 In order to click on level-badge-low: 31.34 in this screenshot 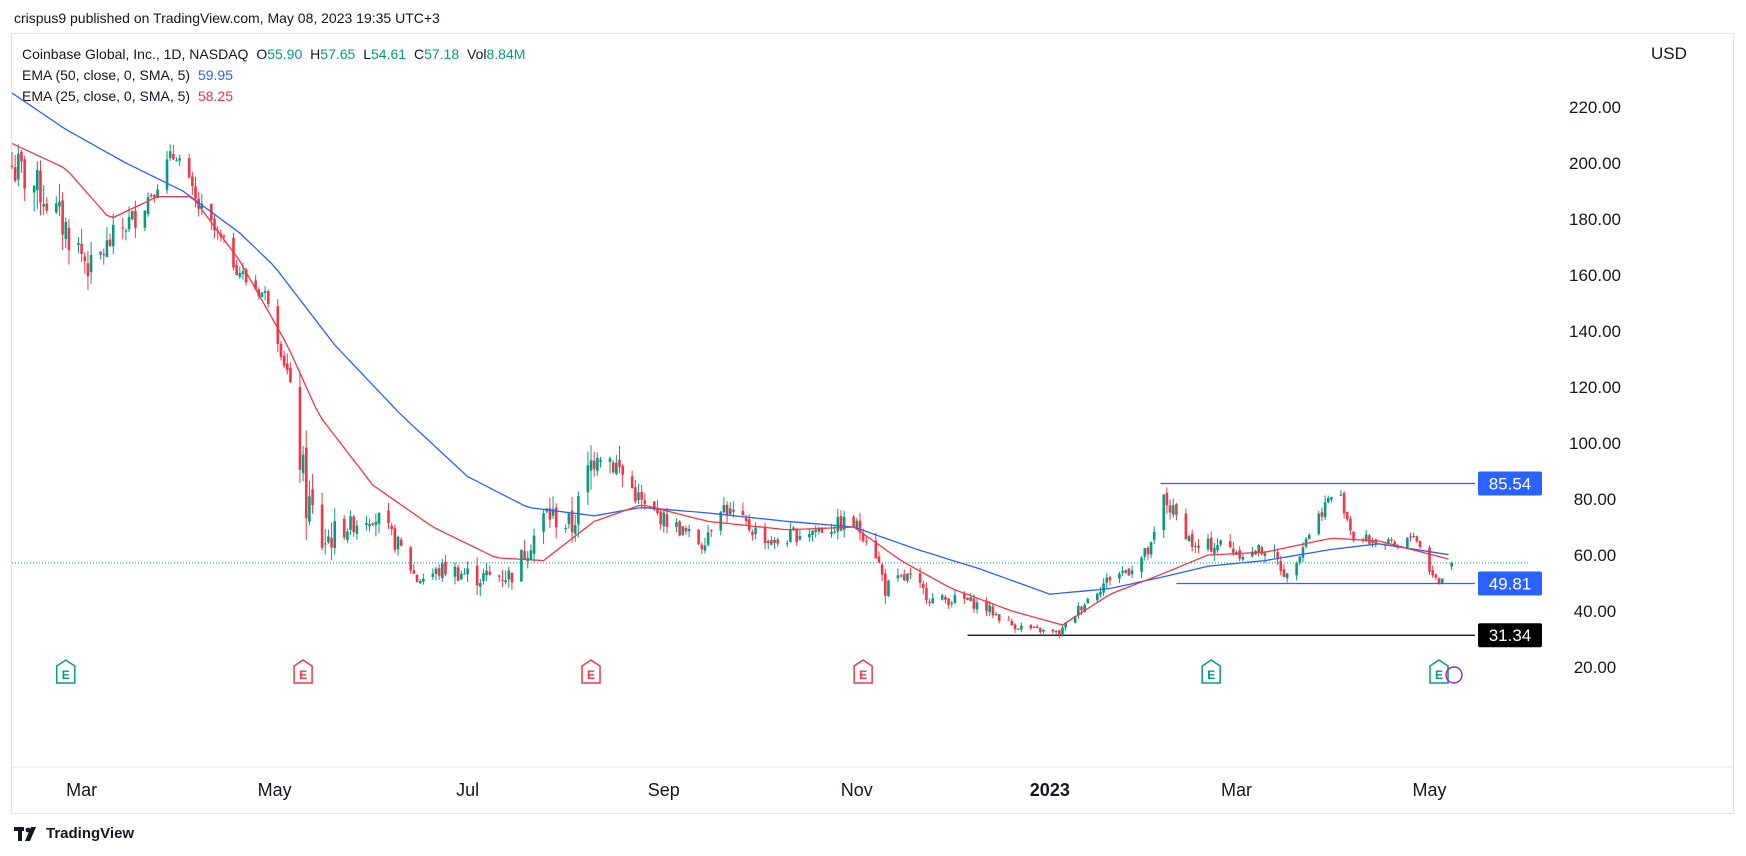, I will do `click(1510, 635)`.